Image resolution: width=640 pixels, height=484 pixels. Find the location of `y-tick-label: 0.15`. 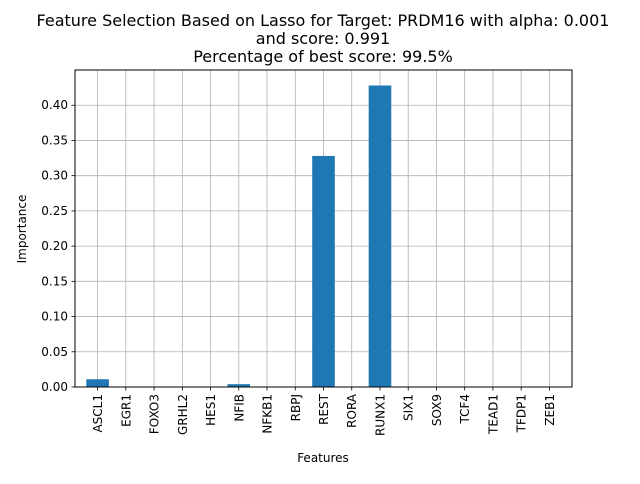

y-tick-label: 0.15 is located at coordinates (54, 281).